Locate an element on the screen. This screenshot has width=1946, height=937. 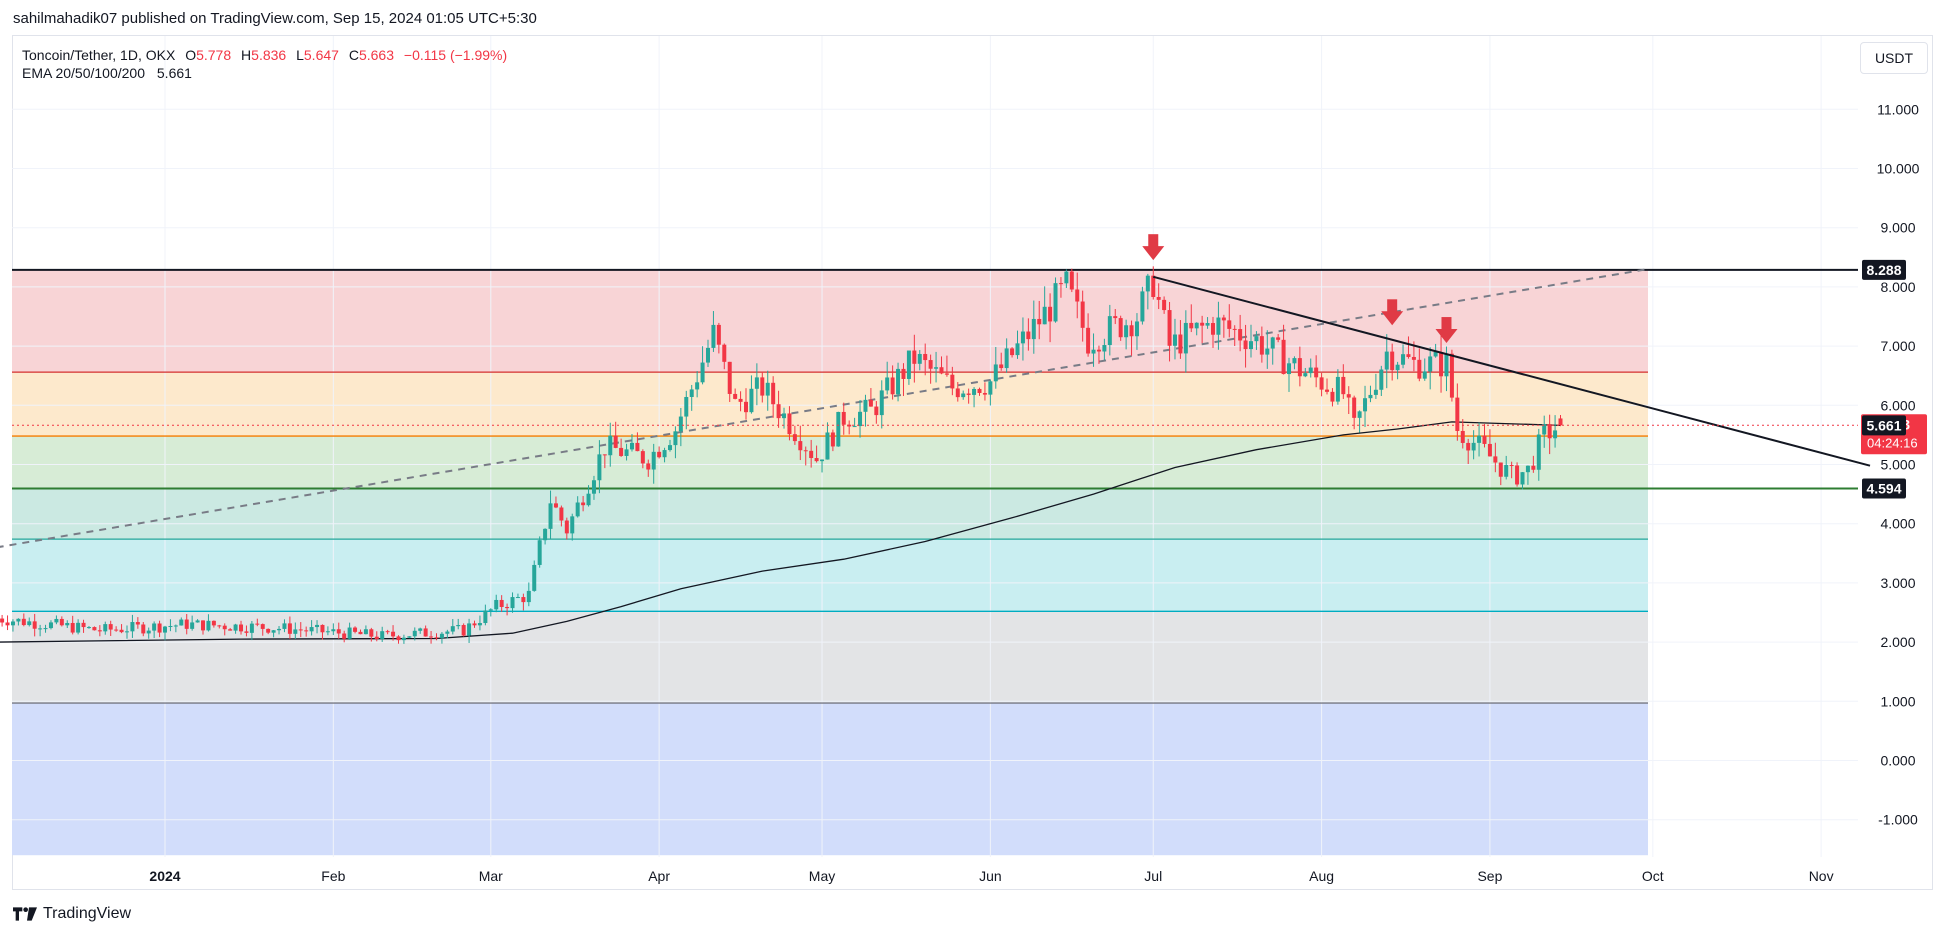
symbol-label: Toncoin/Tether, 1D, OKX is located at coordinates (99, 55).